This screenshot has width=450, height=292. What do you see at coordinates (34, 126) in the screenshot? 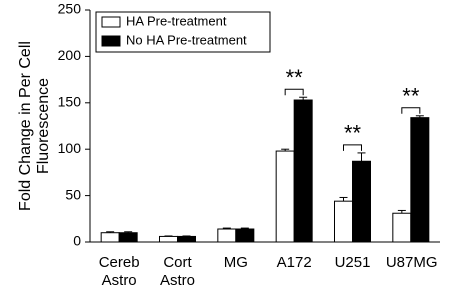
I see `y-axis-label: Fold Change in Per Cell Fluorescence` at bounding box center [34, 126].